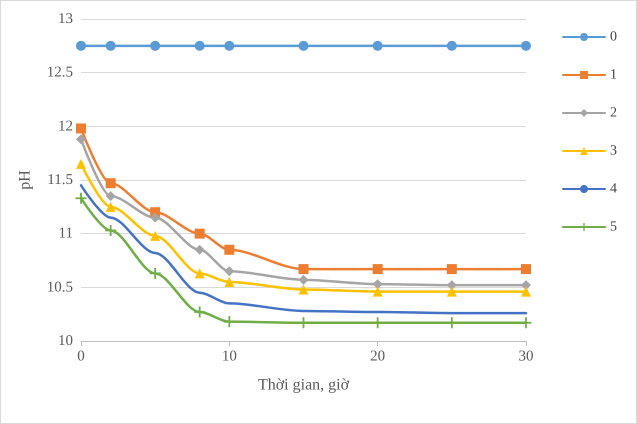 The width and height of the screenshot is (637, 424). I want to click on y-tick-label: 11, so click(65, 234).